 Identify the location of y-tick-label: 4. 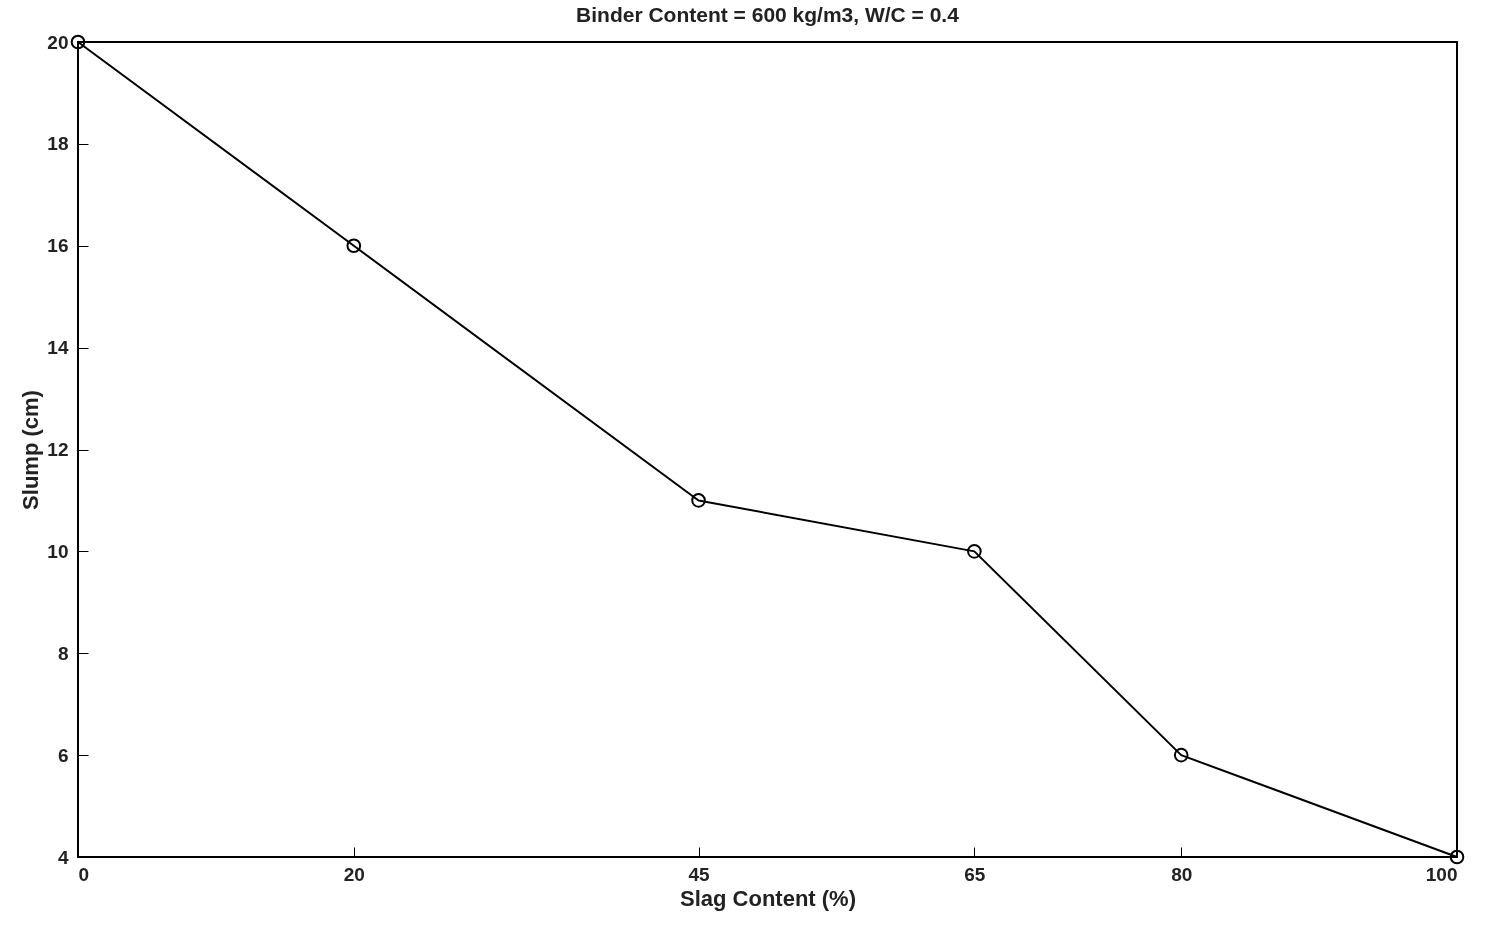
(63, 857).